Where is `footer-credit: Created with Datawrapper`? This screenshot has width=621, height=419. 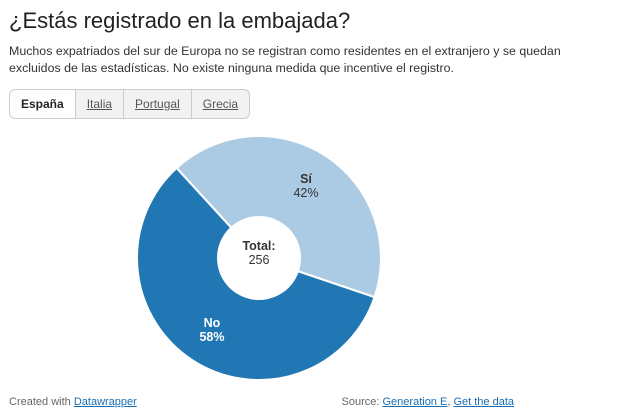
footer-credit: Created with Datawrapper is located at coordinates (73, 402).